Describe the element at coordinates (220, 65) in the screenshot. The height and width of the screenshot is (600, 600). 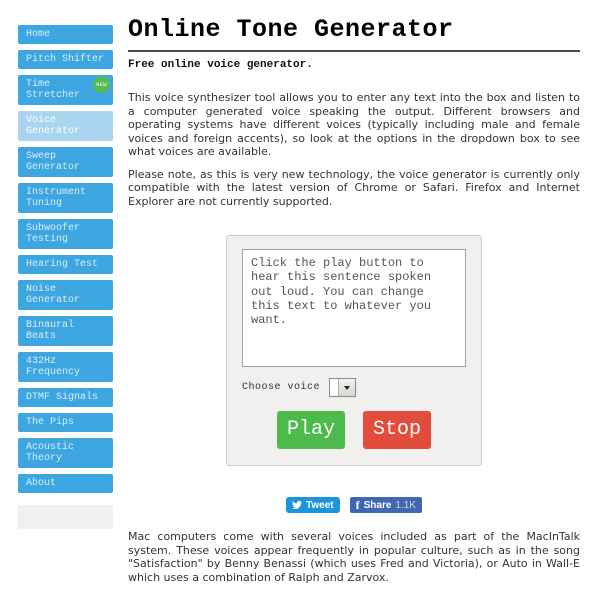
I see `page-subtitle: Free online voice generator.` at that location.